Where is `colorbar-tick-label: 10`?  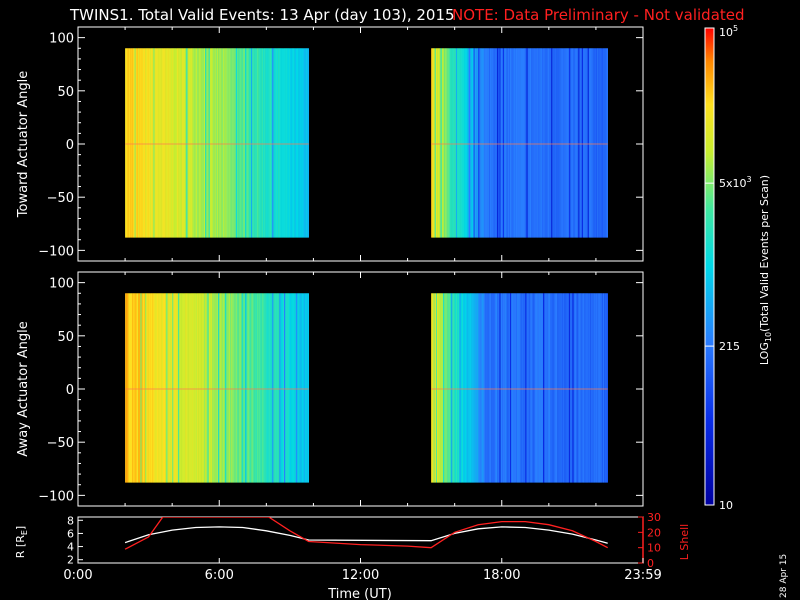 colorbar-tick-label: 10 is located at coordinates (726, 505).